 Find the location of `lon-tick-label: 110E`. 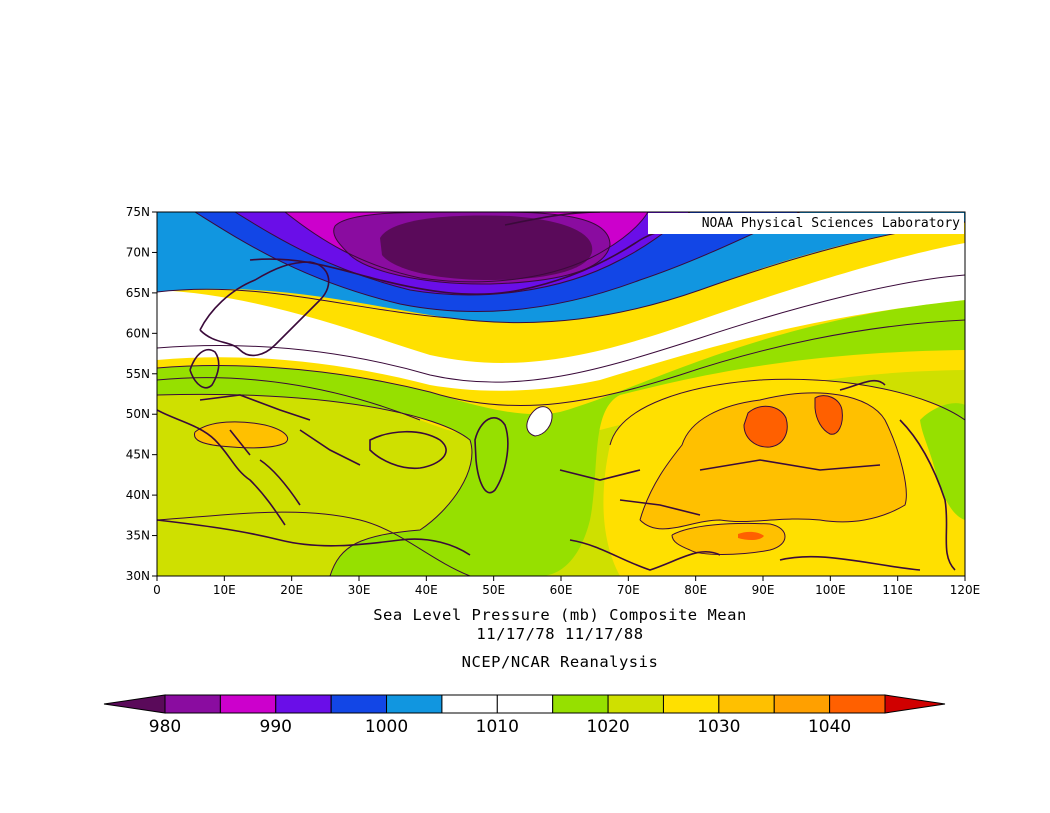

lon-tick-label: 110E is located at coordinates (897, 590).